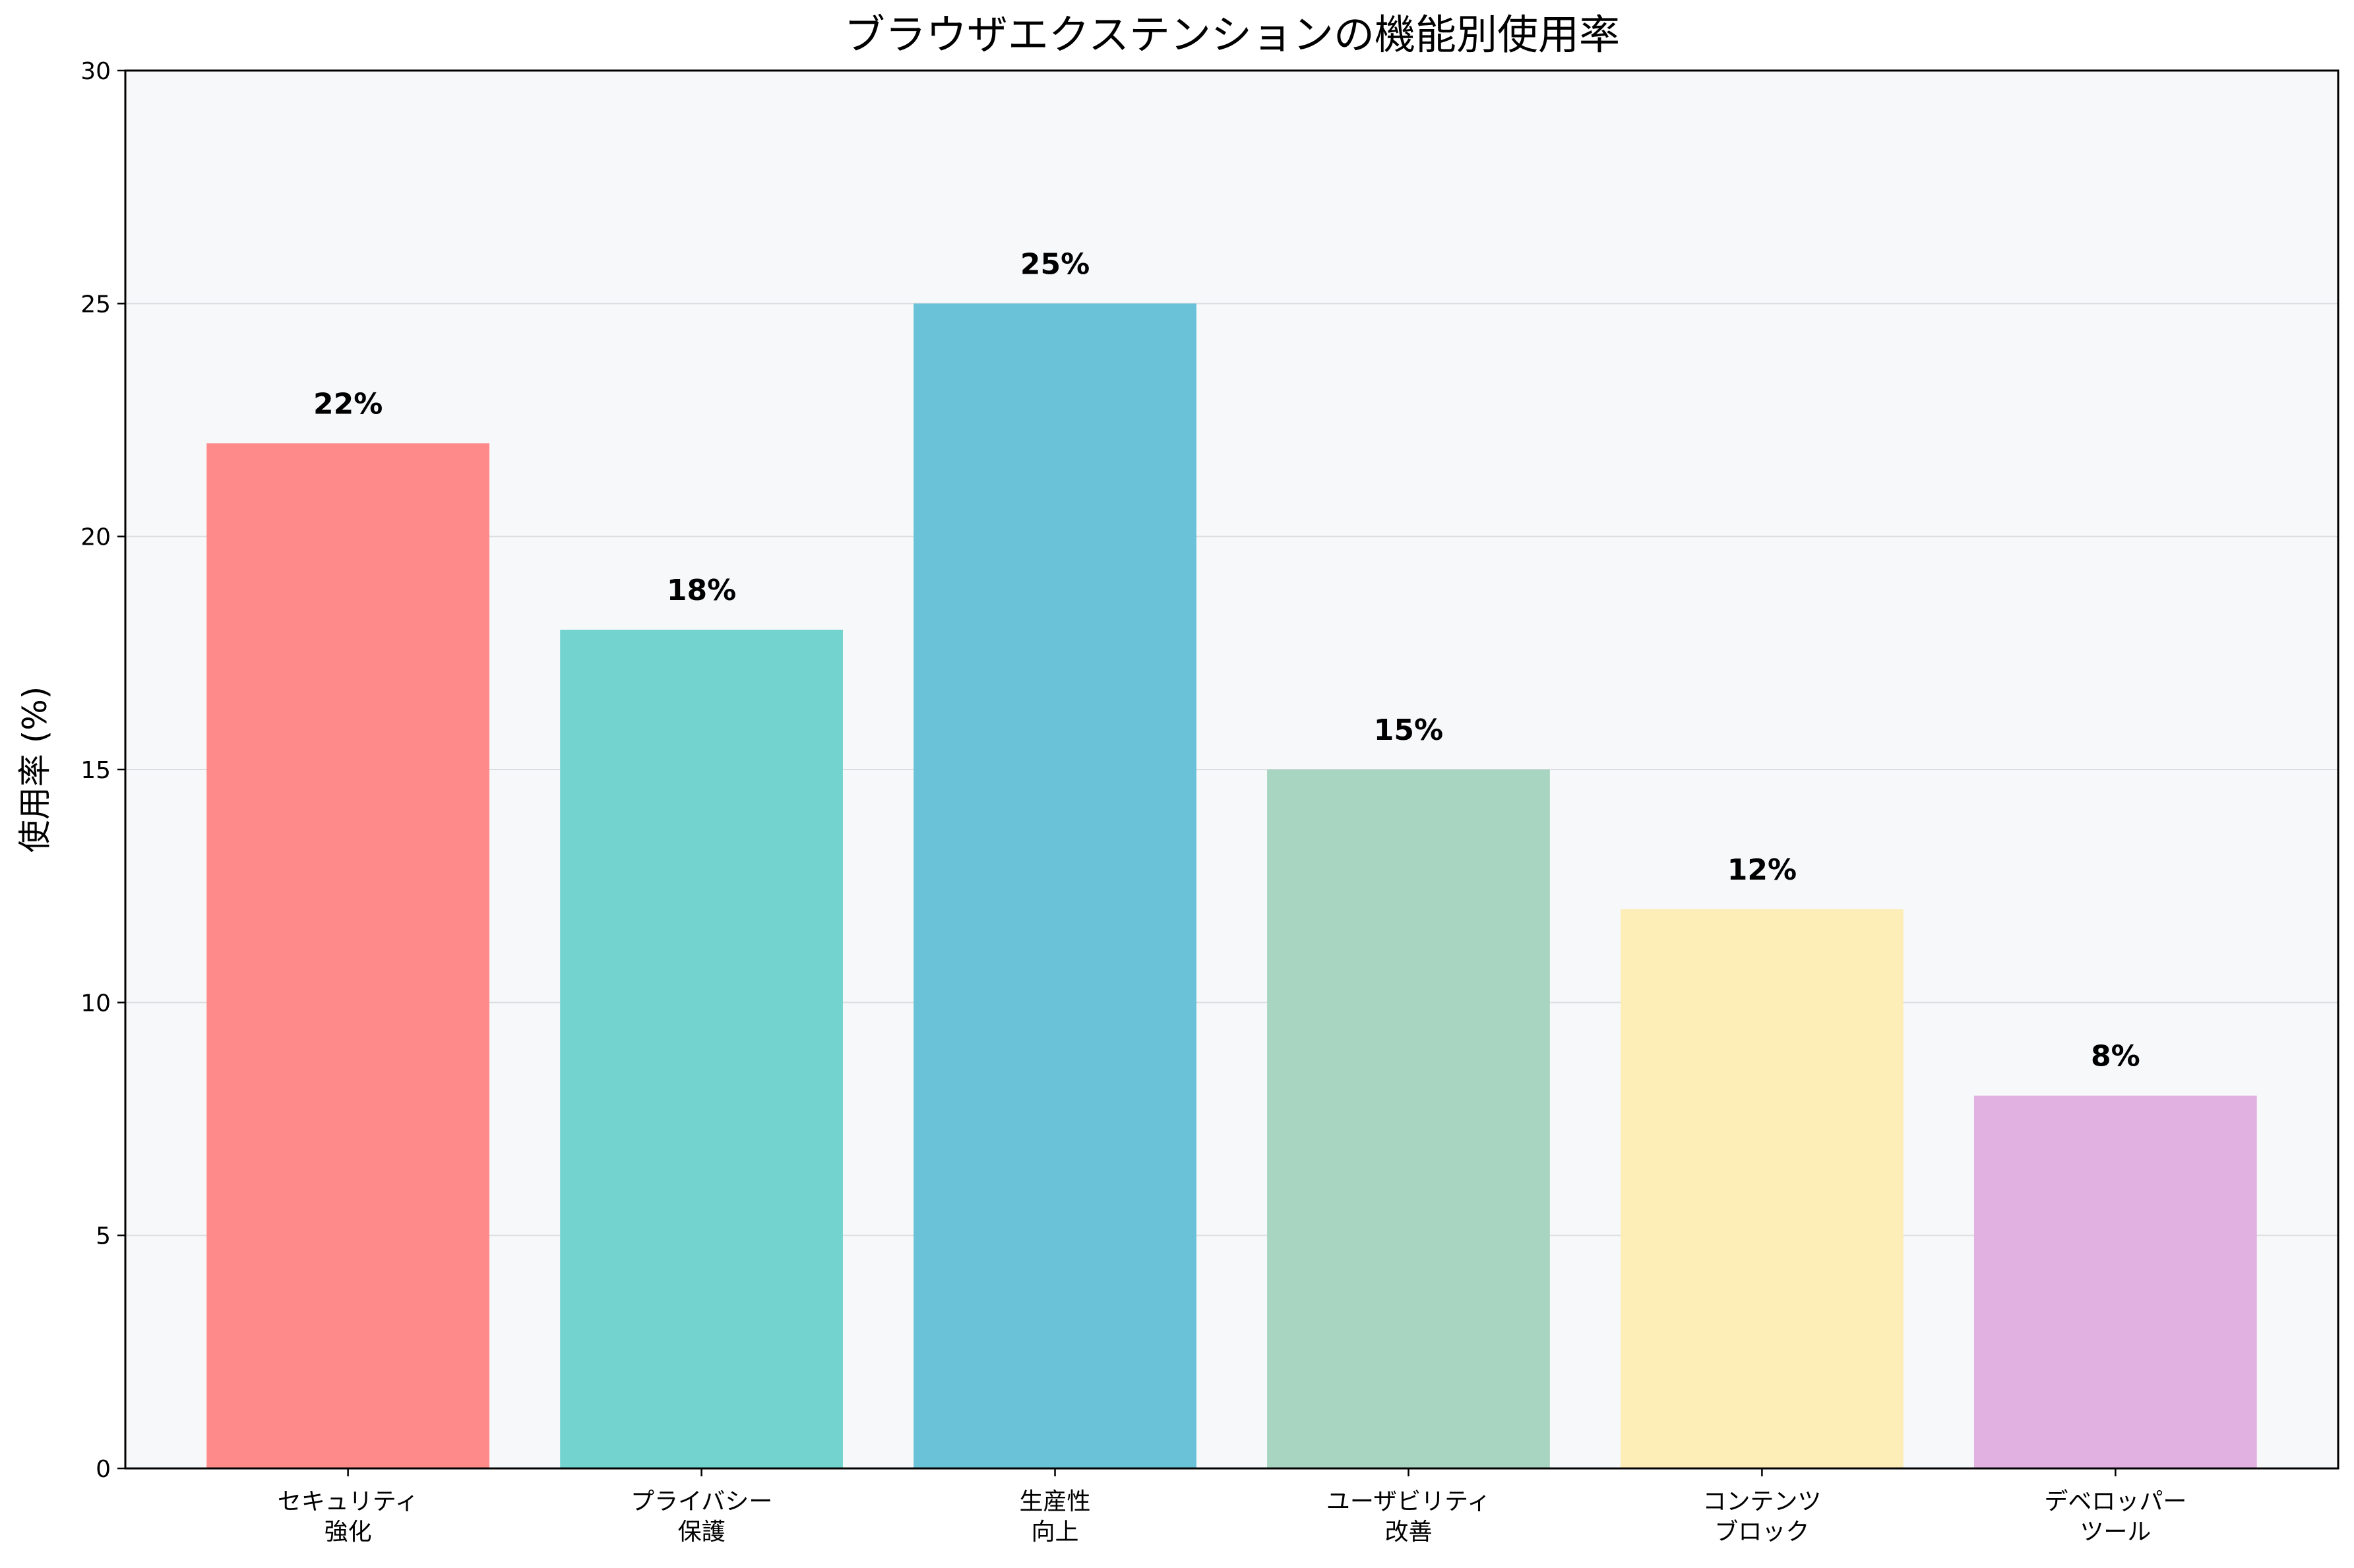  Describe the element at coordinates (1761, 1502) in the screenshot. I see `x-tick-label: コンテンツ` at that location.